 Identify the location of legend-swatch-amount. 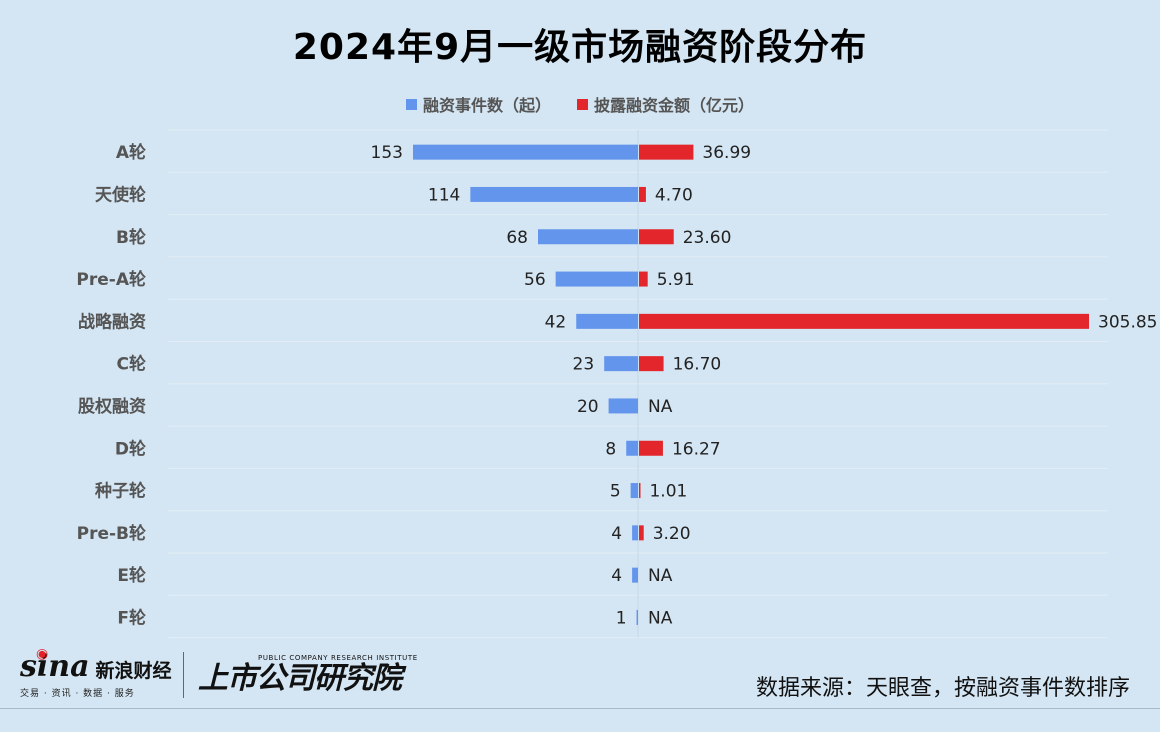
(582, 104).